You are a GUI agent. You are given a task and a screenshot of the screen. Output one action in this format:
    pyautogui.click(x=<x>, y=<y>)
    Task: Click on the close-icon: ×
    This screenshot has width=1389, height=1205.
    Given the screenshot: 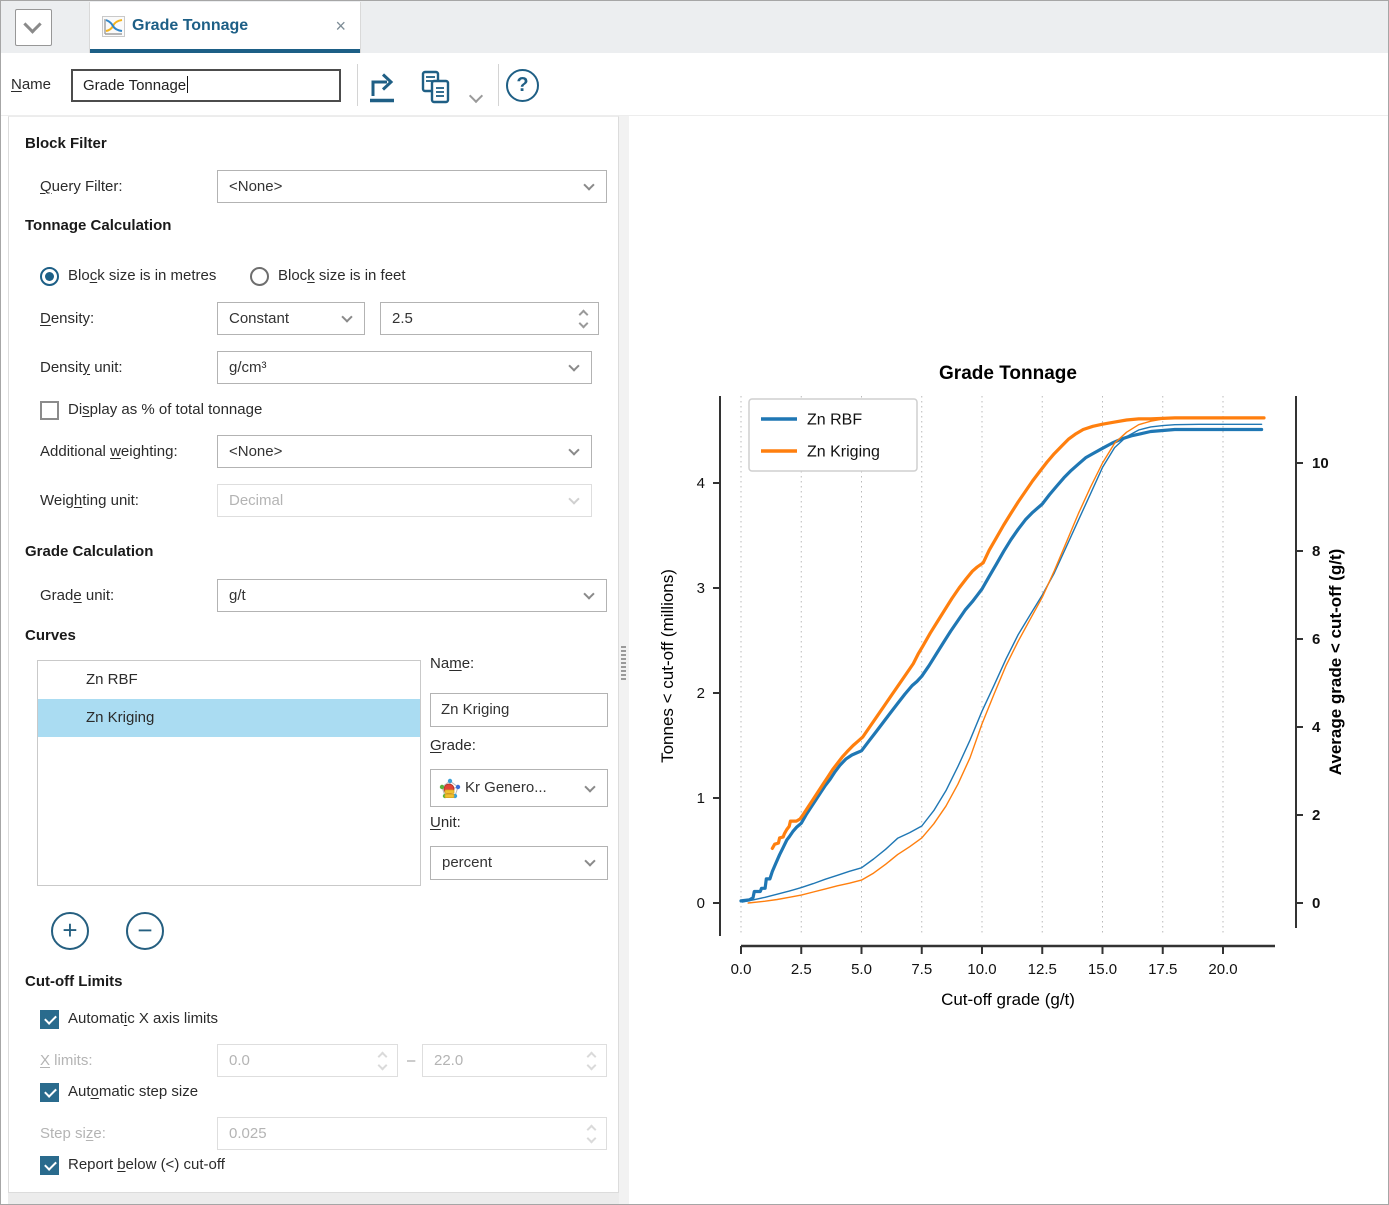 What is the action you would take?
    pyautogui.click(x=340, y=26)
    